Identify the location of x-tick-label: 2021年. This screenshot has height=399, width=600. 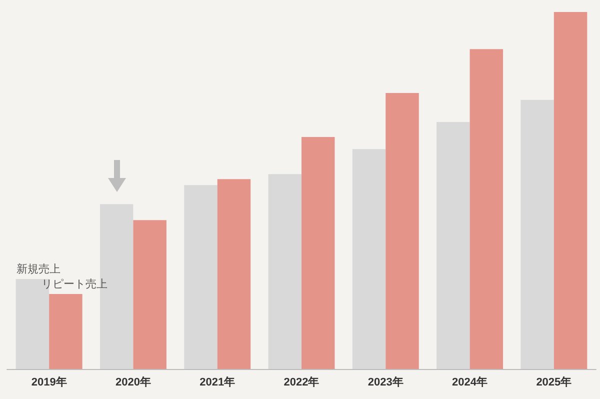
(218, 382).